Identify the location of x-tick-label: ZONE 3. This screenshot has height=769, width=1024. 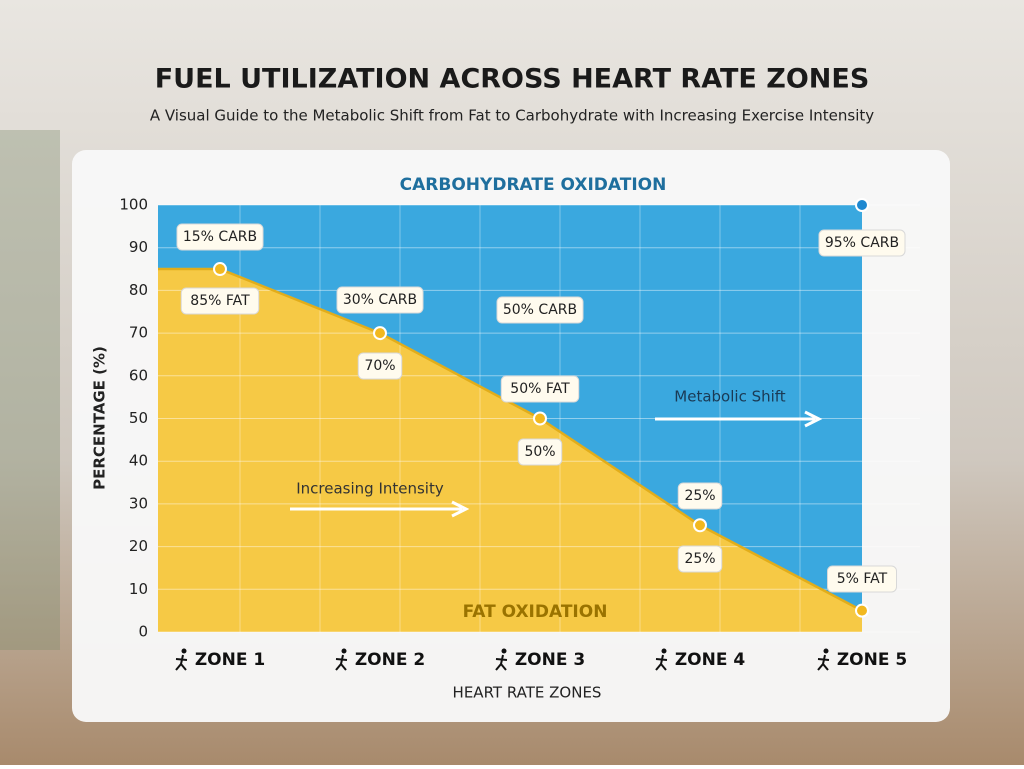
(550, 660).